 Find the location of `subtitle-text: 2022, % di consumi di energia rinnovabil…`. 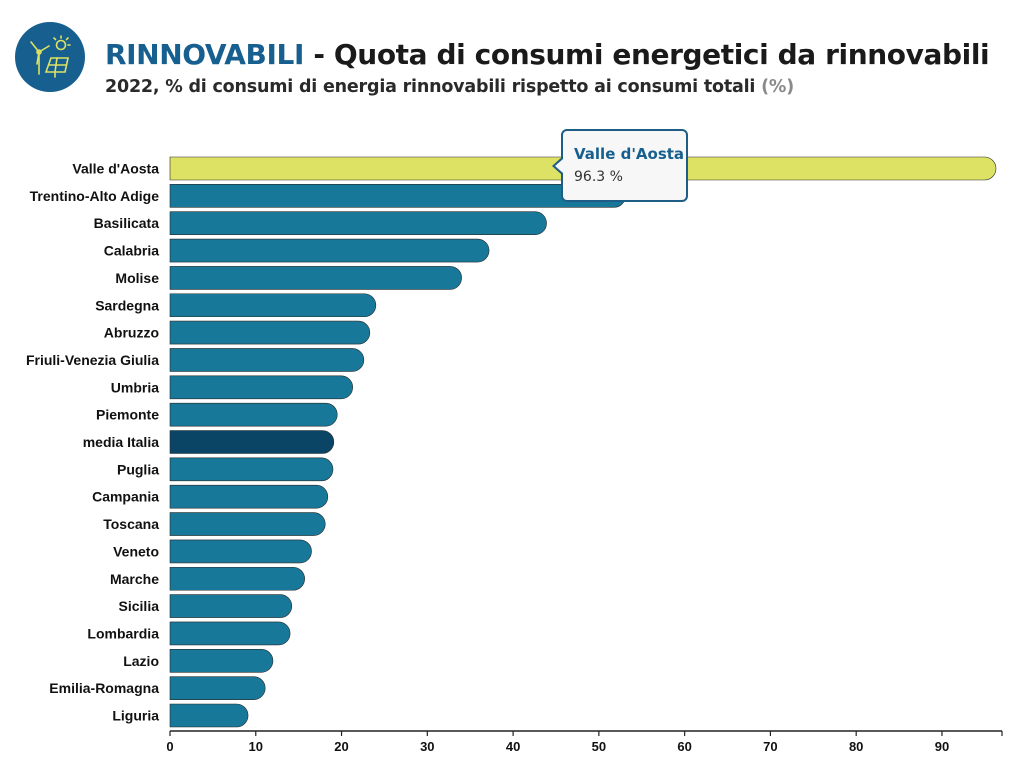

subtitle-text: 2022, % di consumi di energia rinnovabil… is located at coordinates (433, 87).